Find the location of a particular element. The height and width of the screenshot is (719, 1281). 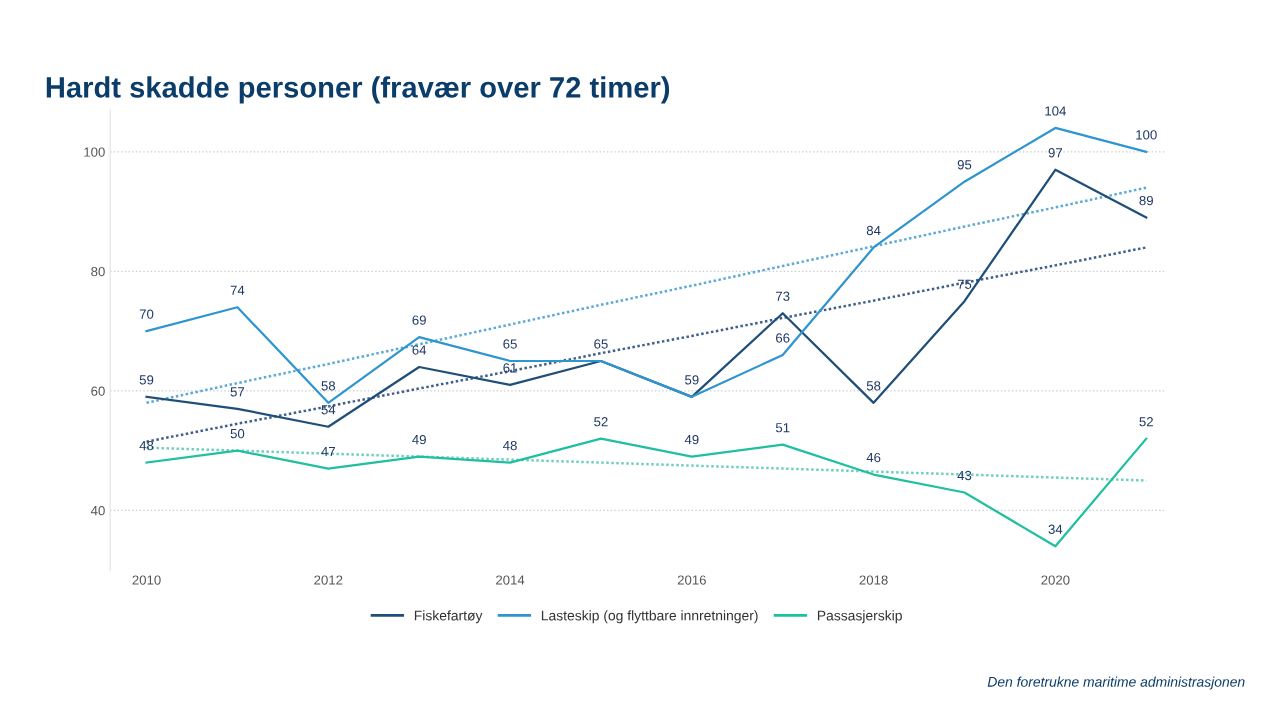

legend-label: Lasteskip (og flyttbare innretninger) is located at coordinates (649, 617).